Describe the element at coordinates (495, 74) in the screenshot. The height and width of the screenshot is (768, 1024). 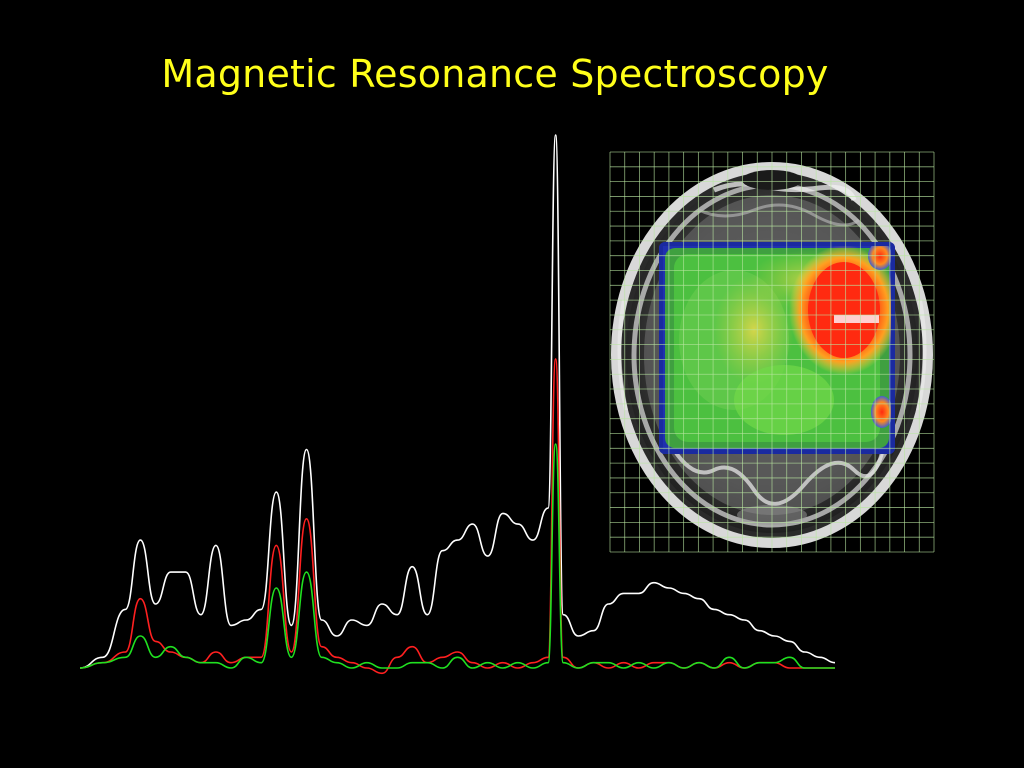
I see `slide-title: Magnetic Resonance Spectroscopy` at that location.